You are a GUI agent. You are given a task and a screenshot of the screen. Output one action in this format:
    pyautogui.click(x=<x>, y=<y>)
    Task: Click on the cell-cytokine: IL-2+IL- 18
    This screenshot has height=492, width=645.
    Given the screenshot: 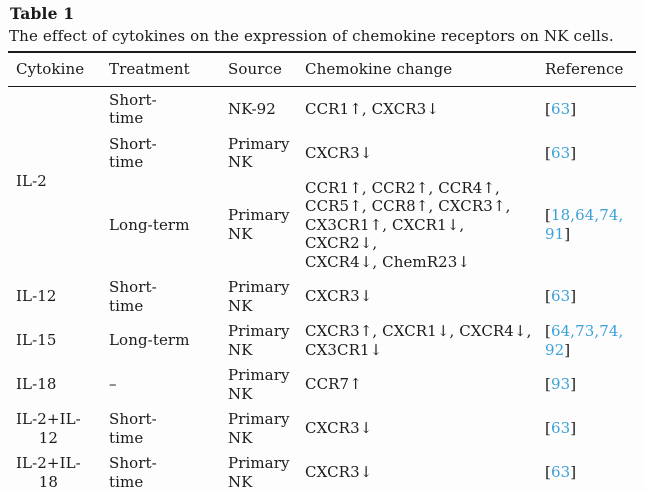 What is the action you would take?
    pyautogui.click(x=54, y=471)
    